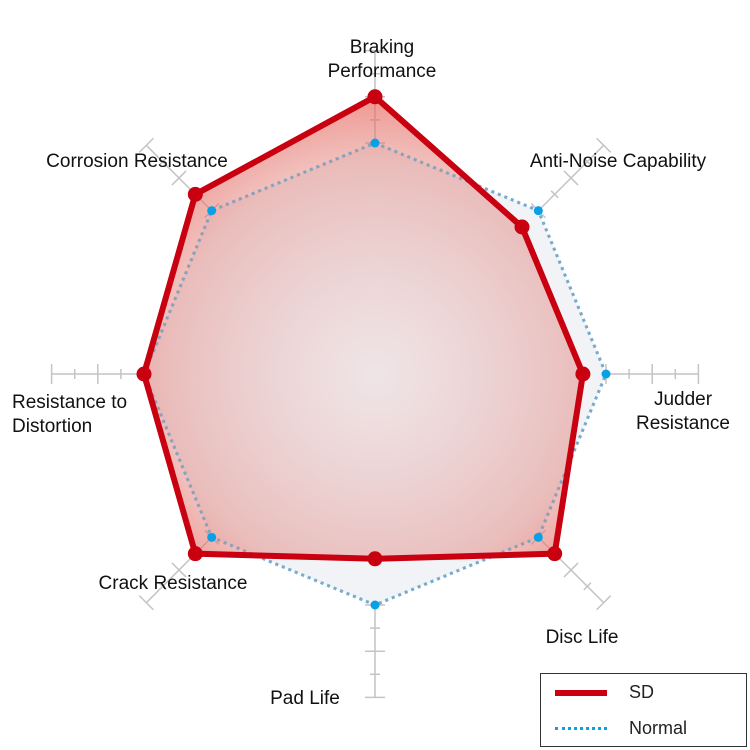 The width and height of the screenshot is (750, 750). I want to click on axis-label: Braking Performance, so click(382, 59).